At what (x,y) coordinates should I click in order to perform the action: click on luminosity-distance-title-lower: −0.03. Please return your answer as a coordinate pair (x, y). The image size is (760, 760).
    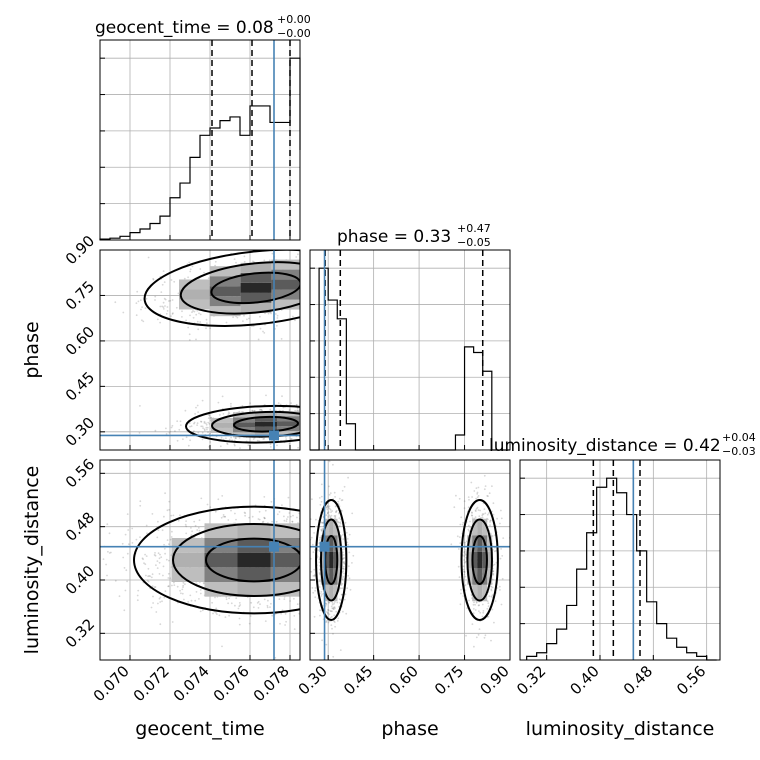
    Looking at the image, I should click on (739, 451).